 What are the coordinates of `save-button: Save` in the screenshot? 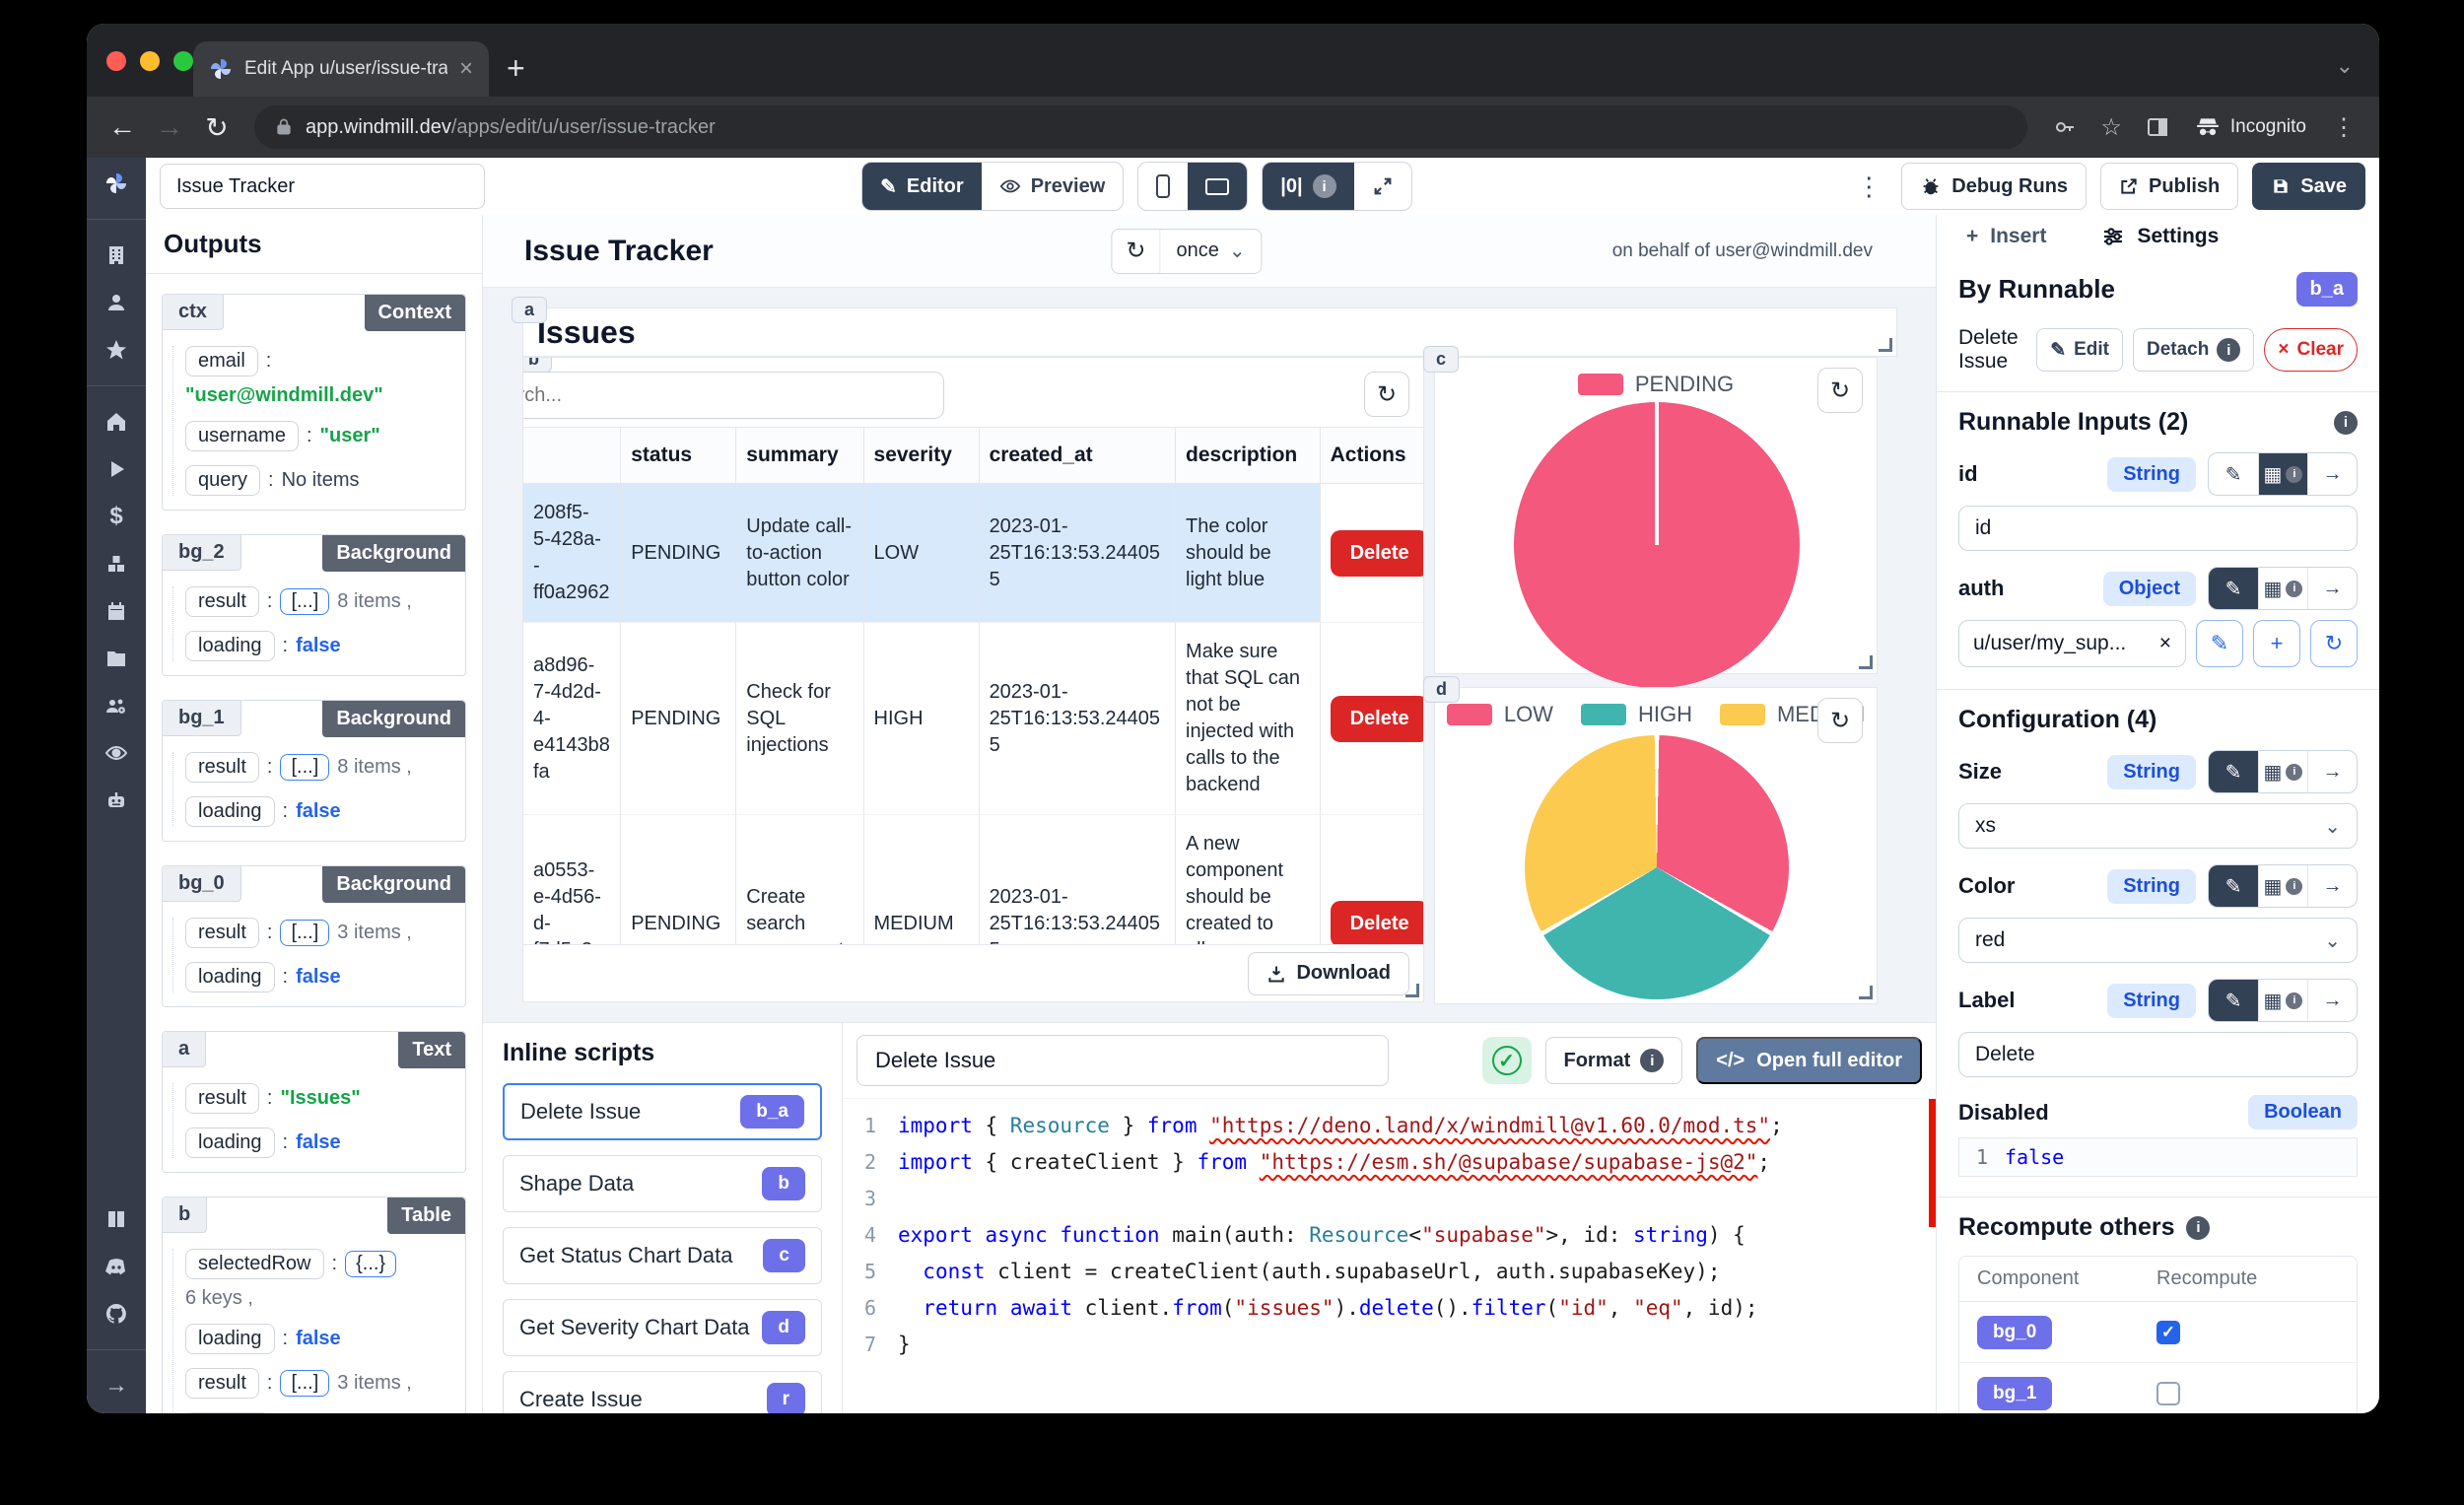 It's located at (2308, 186).